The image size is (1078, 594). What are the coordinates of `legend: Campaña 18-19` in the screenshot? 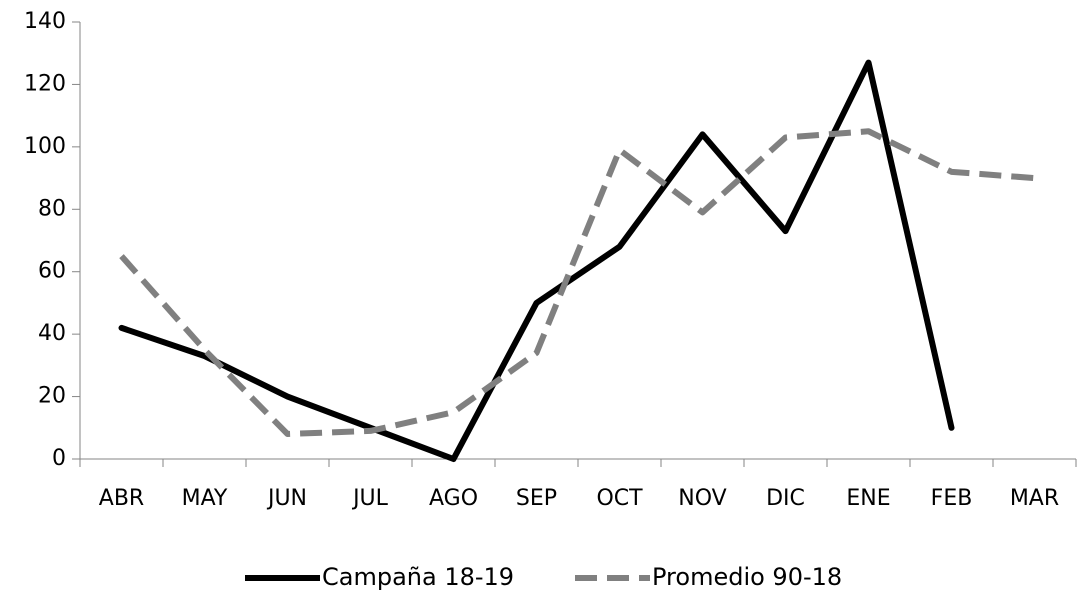 It's located at (418, 577).